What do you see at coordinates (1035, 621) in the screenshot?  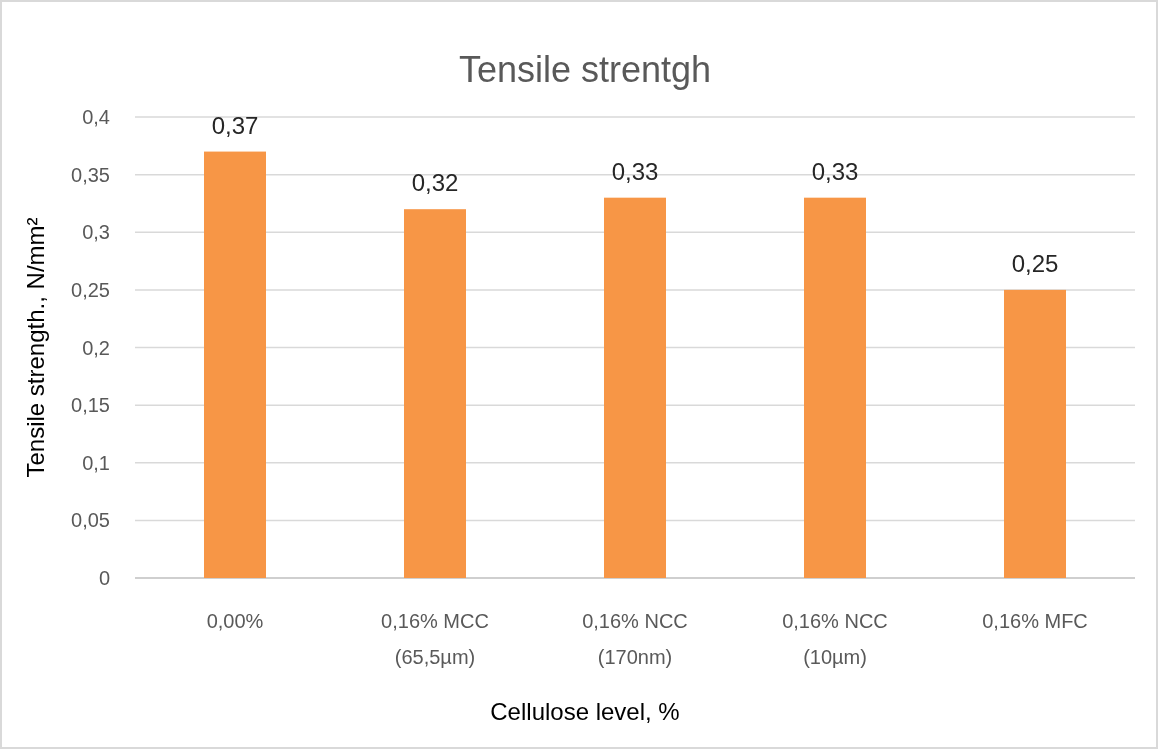 I see `x-tick-label: 0,16% MFC` at bounding box center [1035, 621].